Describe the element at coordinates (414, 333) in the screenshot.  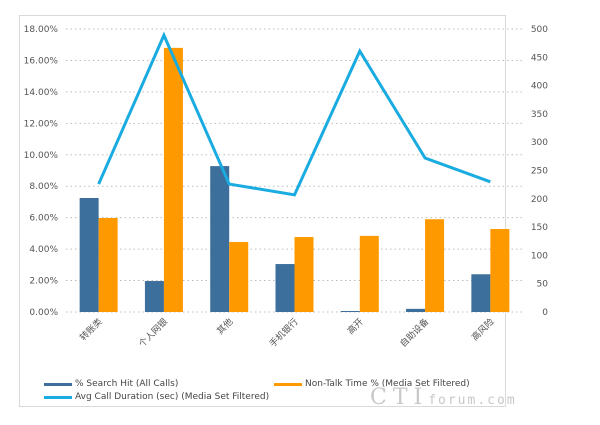
I see `x-category-label: 自助设备` at that location.